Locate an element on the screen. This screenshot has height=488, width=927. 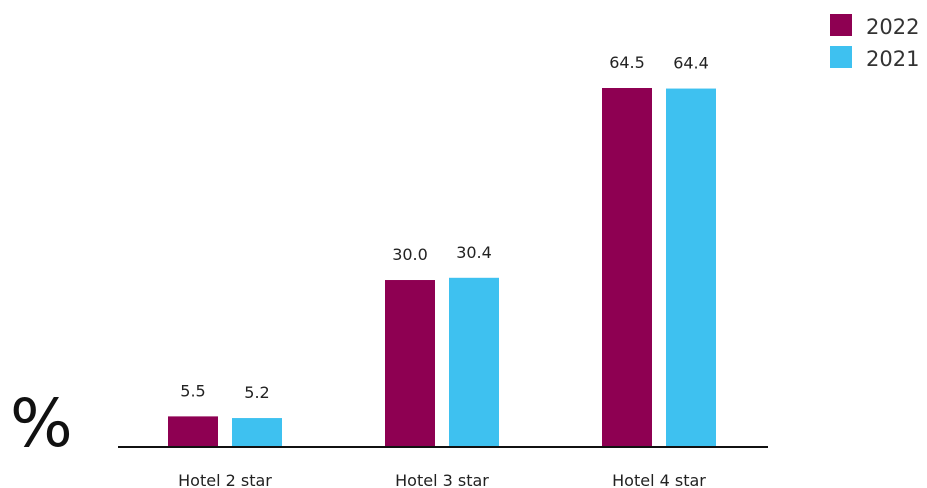
bar-2021-hotel-4-star is located at coordinates (691, 268).